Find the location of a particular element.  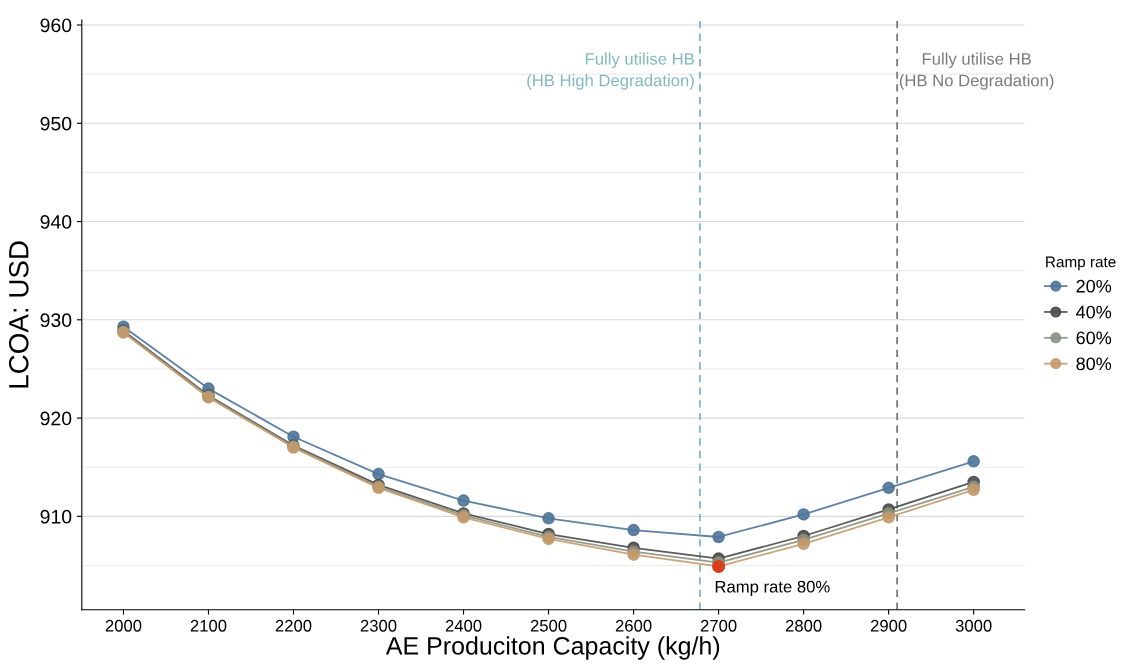

y-tick-label: 930 is located at coordinates (56, 320).